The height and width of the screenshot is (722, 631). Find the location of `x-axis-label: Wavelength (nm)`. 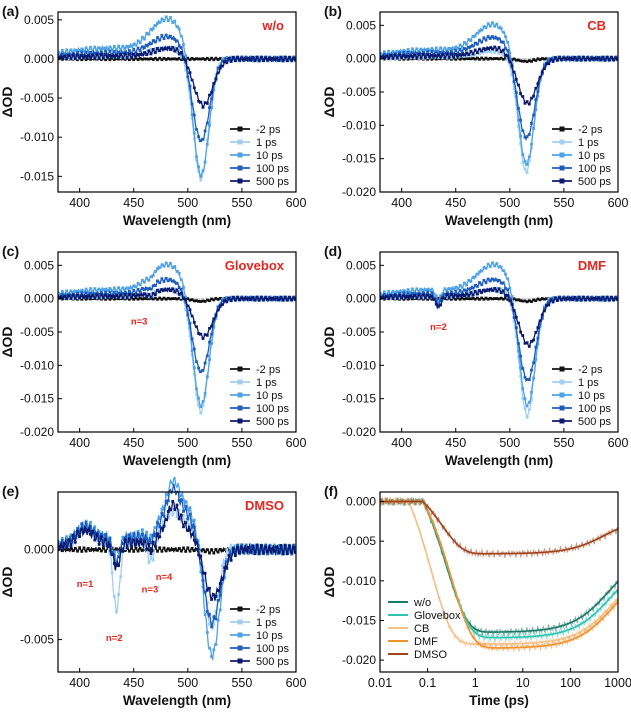

x-axis-label: Wavelength (nm) is located at coordinates (177, 220).